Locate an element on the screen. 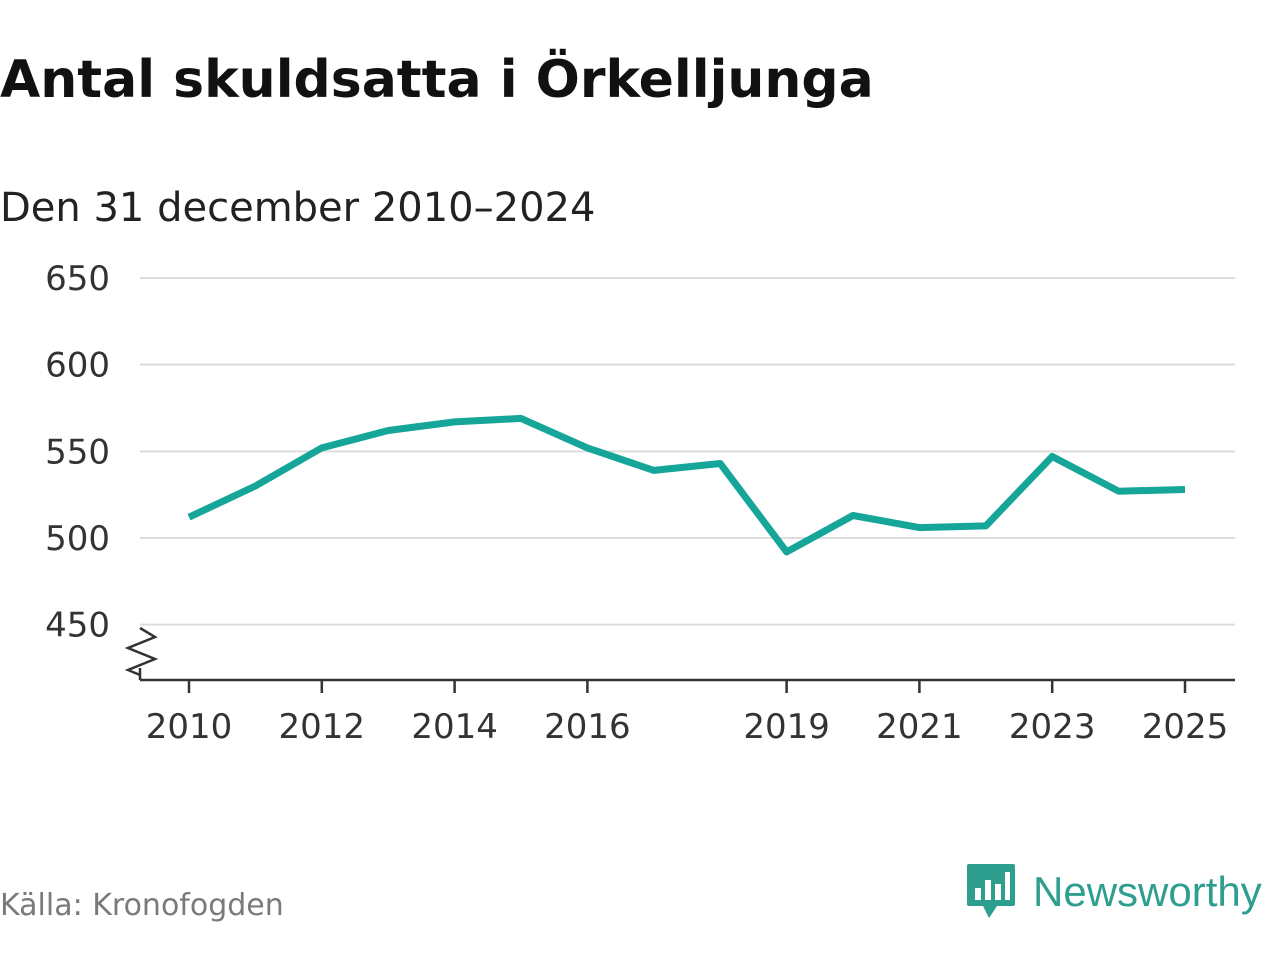 This screenshot has height=960, width=1280. series-line is located at coordinates (686, 485).